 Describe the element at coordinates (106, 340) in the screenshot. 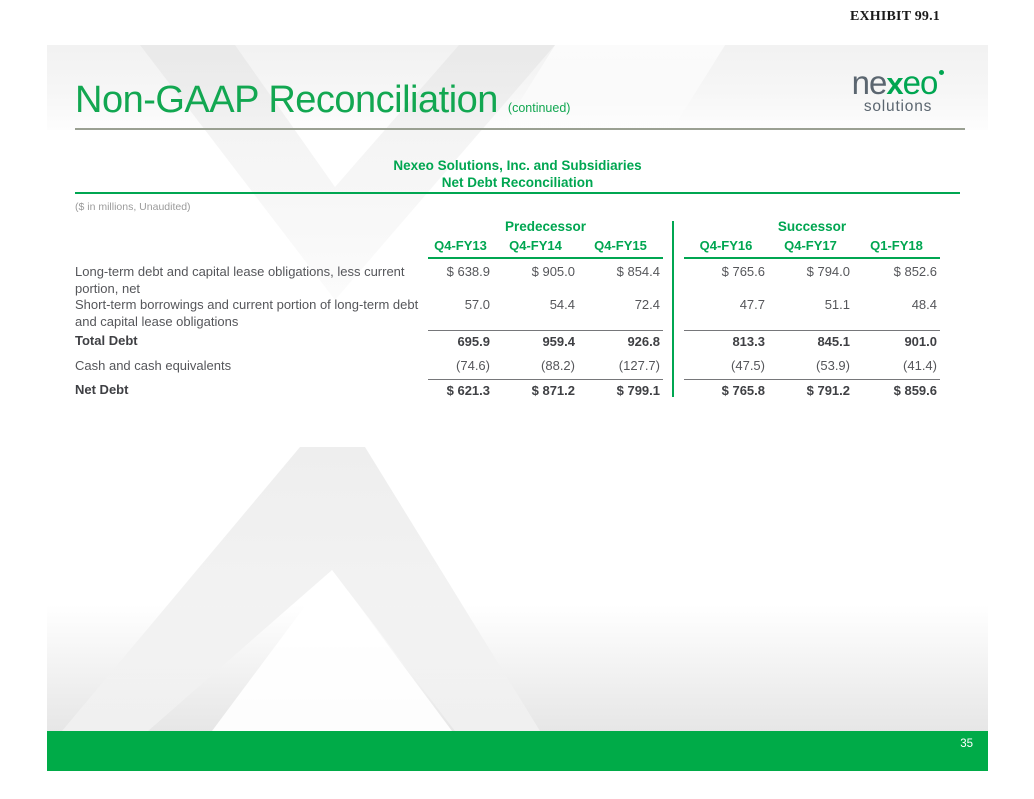

I see `row-label: Total Debt` at that location.